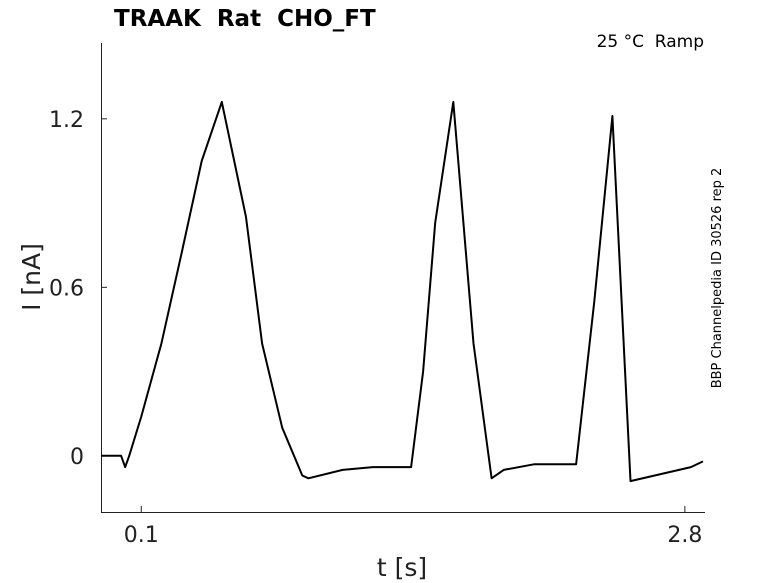 This screenshot has height=583, width=778. Describe the element at coordinates (402, 567) in the screenshot. I see `x-axis-label: t [s]` at that location.